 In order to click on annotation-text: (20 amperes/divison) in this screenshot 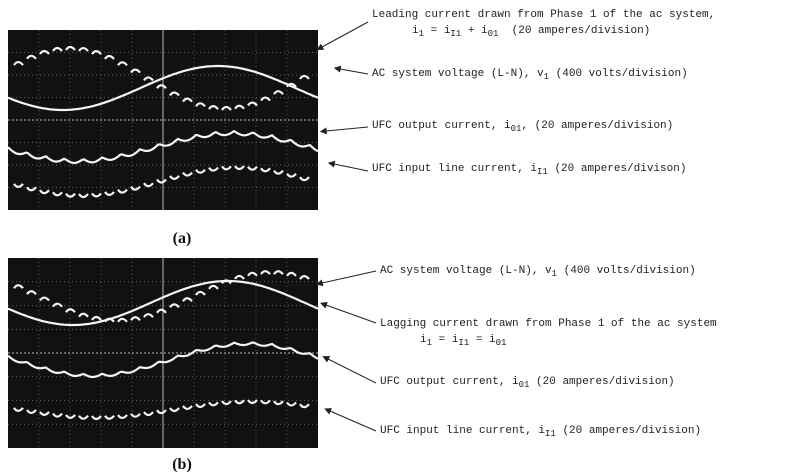, I will do `click(617, 169)`.